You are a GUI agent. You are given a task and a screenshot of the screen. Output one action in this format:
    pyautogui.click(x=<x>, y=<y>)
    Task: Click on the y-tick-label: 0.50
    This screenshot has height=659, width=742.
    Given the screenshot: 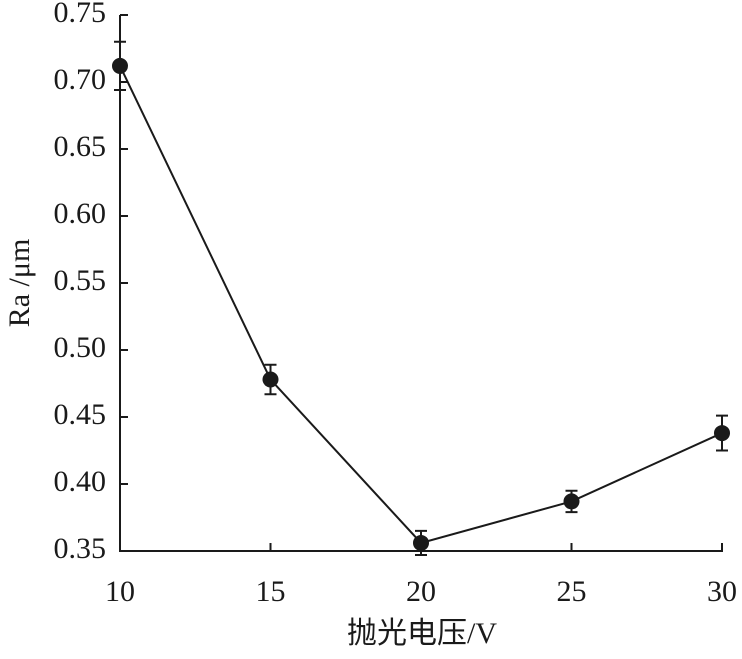 What is the action you would take?
    pyautogui.click(x=80, y=347)
    